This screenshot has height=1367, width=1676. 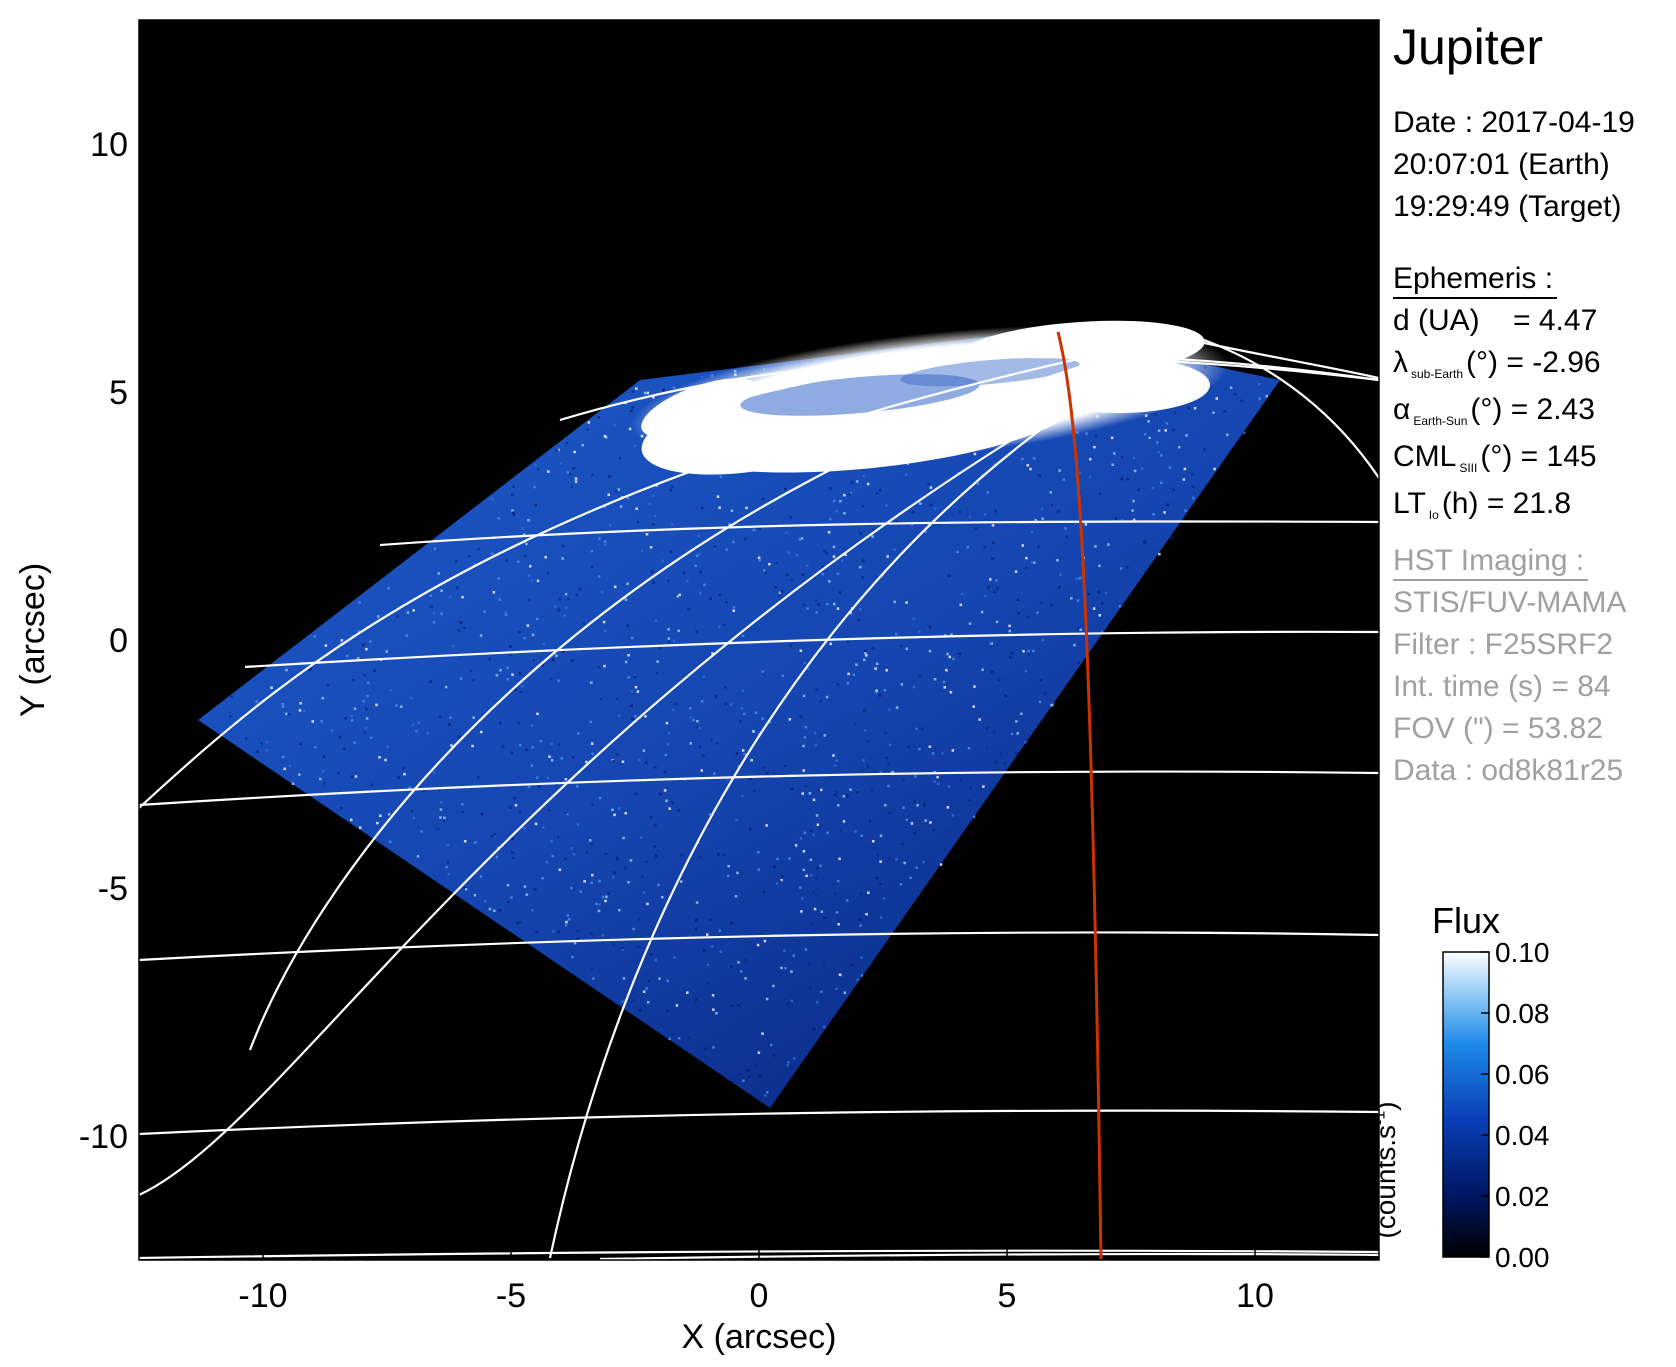 What do you see at coordinates (113, 889) in the screenshot?
I see `y-tick-label: -5` at bounding box center [113, 889].